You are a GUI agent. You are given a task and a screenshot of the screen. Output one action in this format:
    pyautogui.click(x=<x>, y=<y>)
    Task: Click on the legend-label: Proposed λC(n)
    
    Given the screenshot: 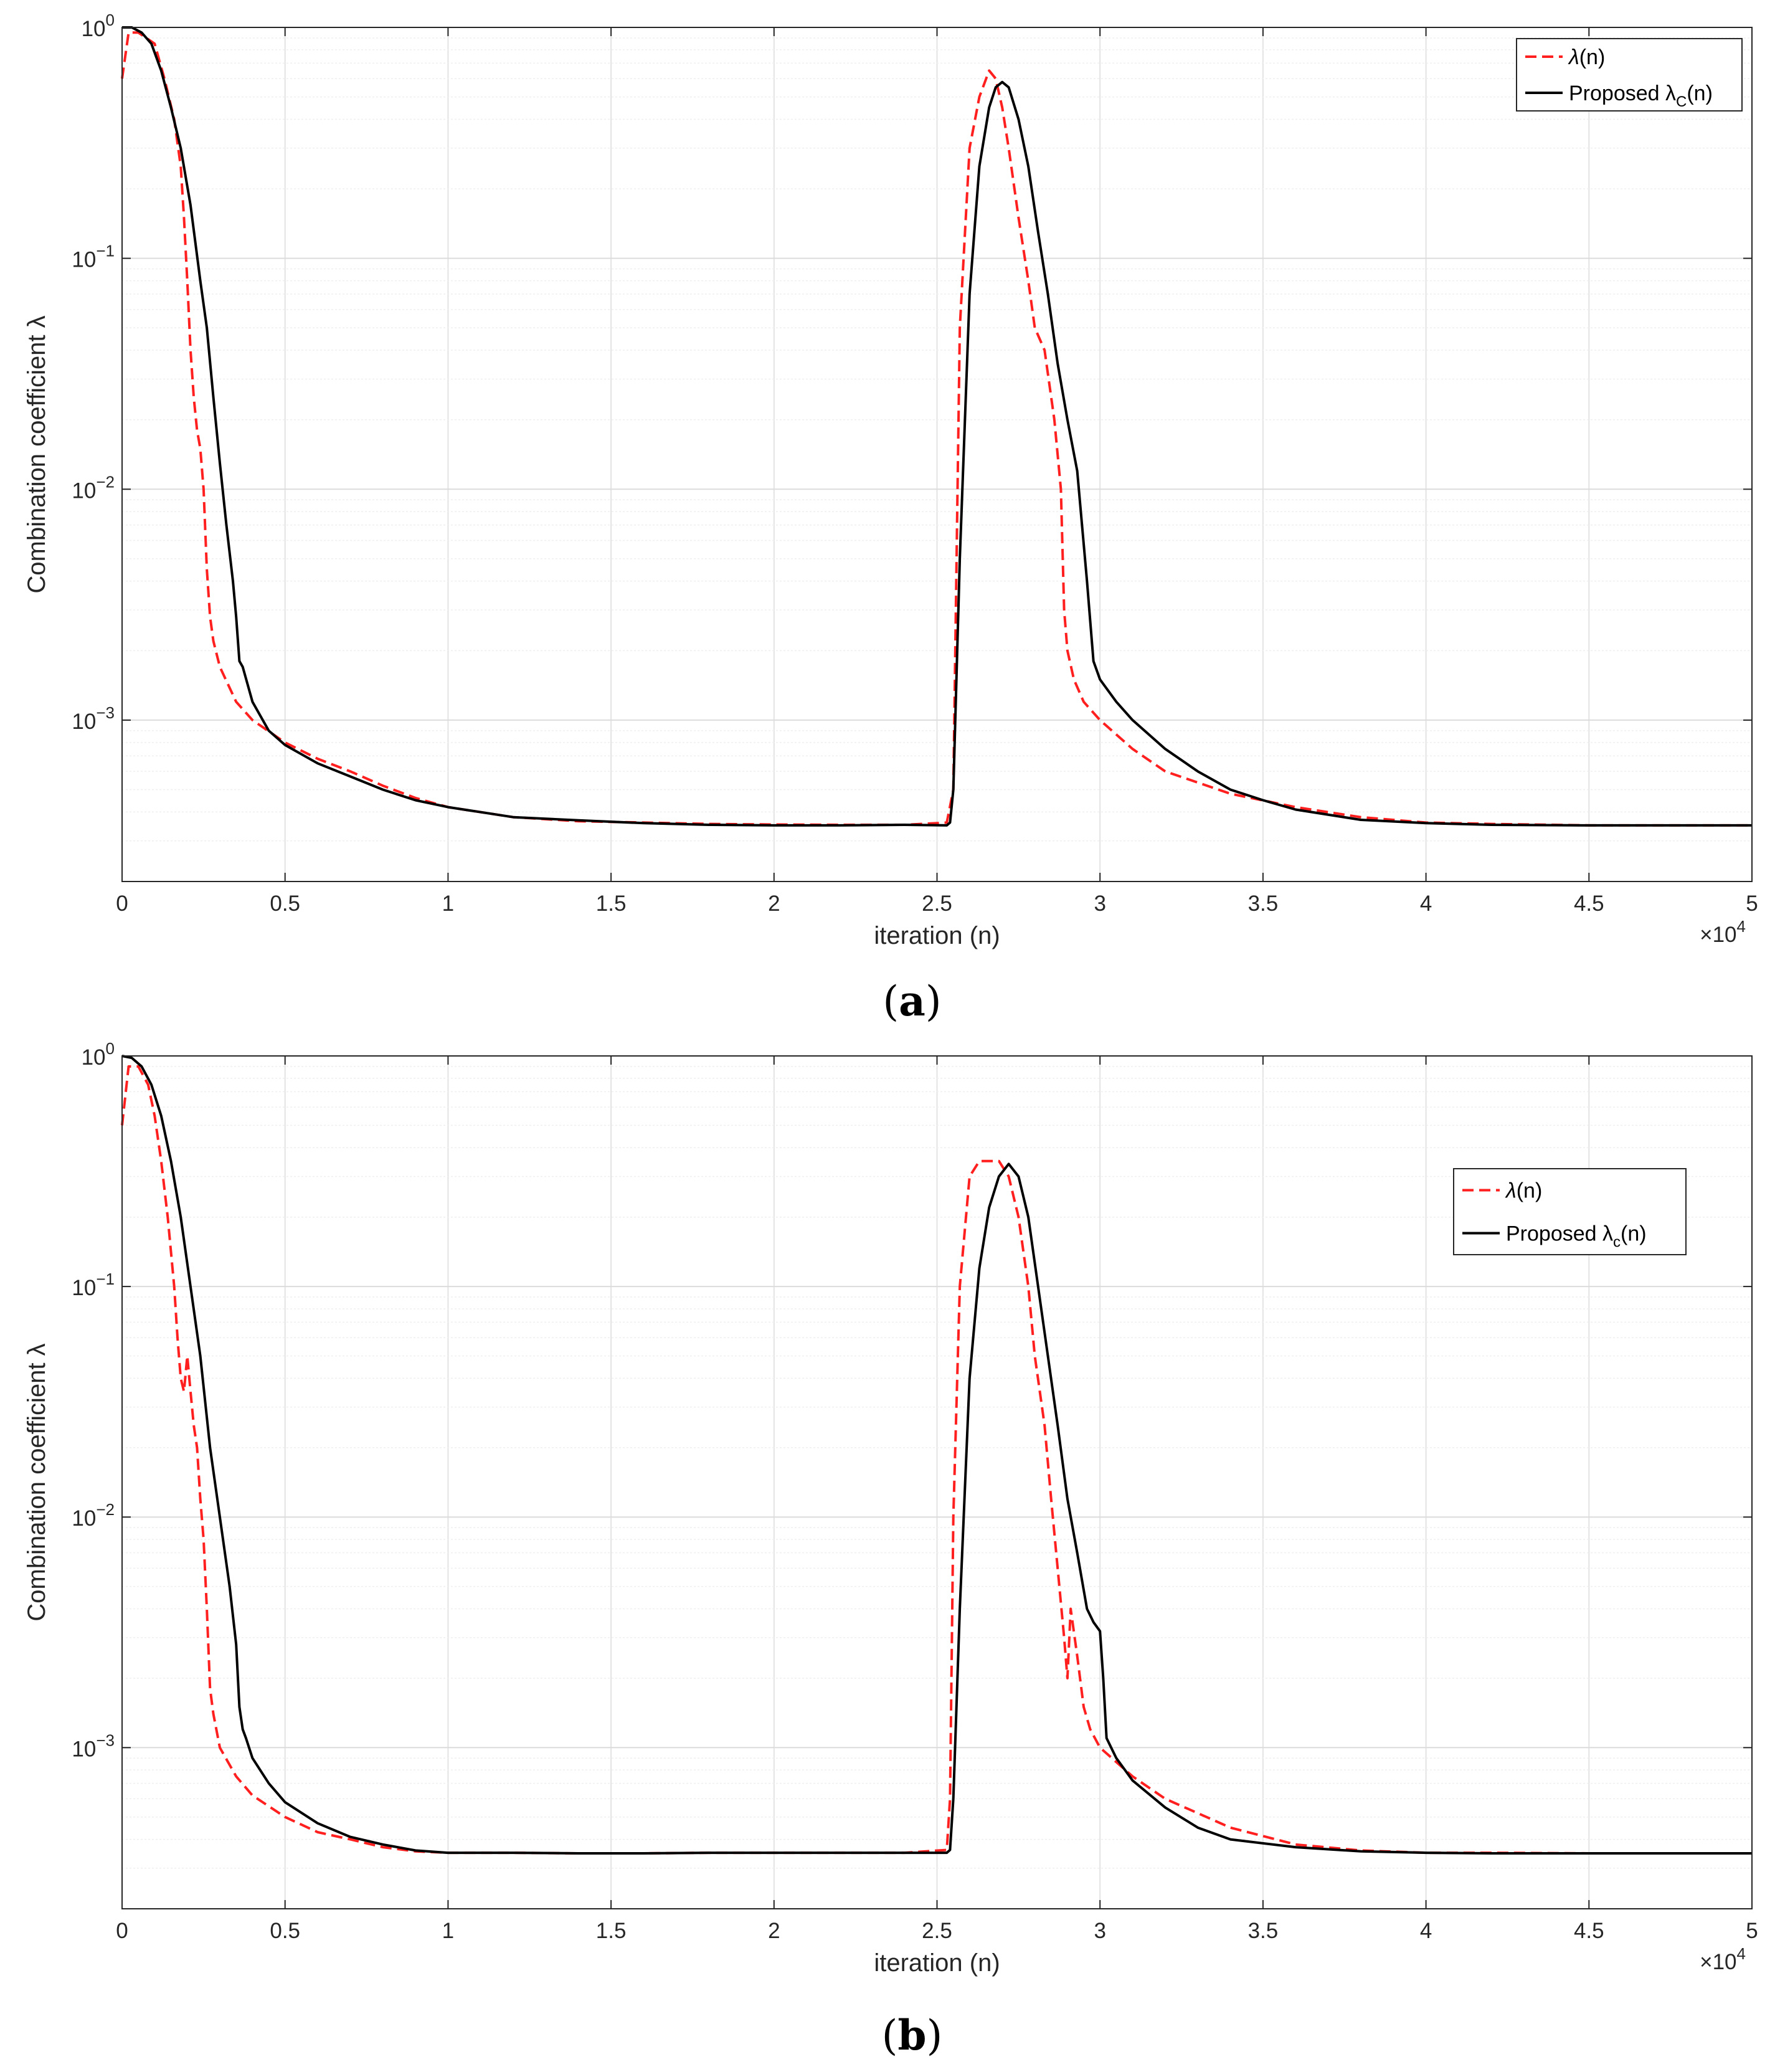 What is the action you would take?
    pyautogui.click(x=1641, y=96)
    